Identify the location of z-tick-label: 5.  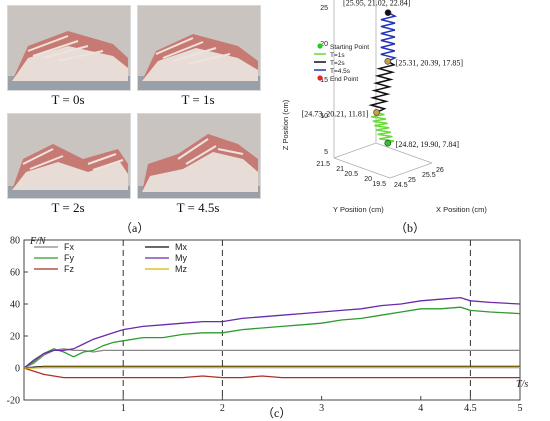
(326, 152).